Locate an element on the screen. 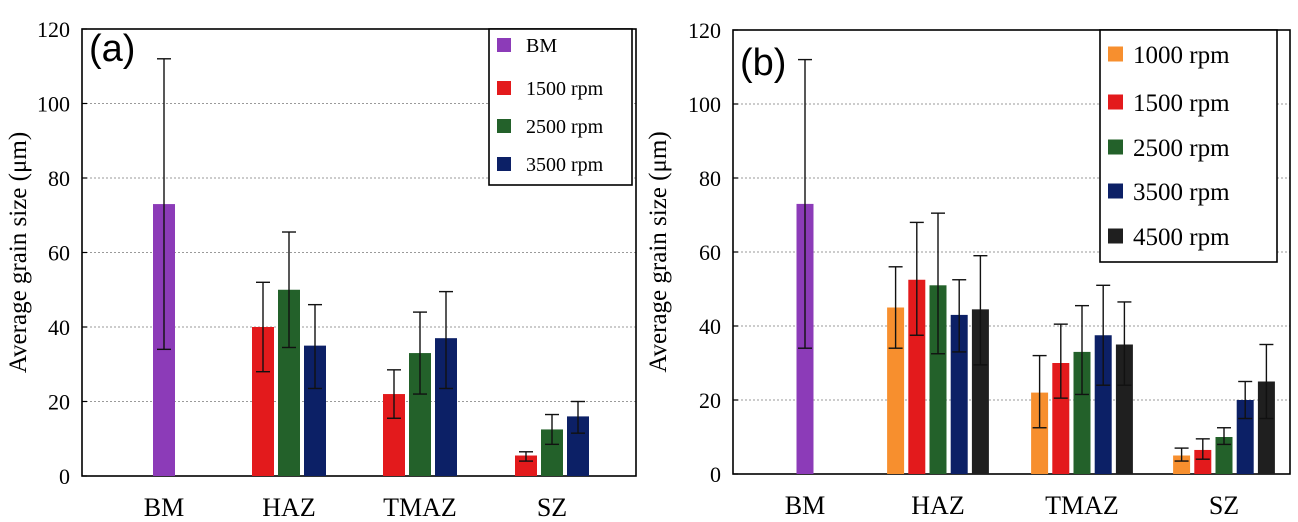  panel-label: (b) is located at coordinates (763, 63).